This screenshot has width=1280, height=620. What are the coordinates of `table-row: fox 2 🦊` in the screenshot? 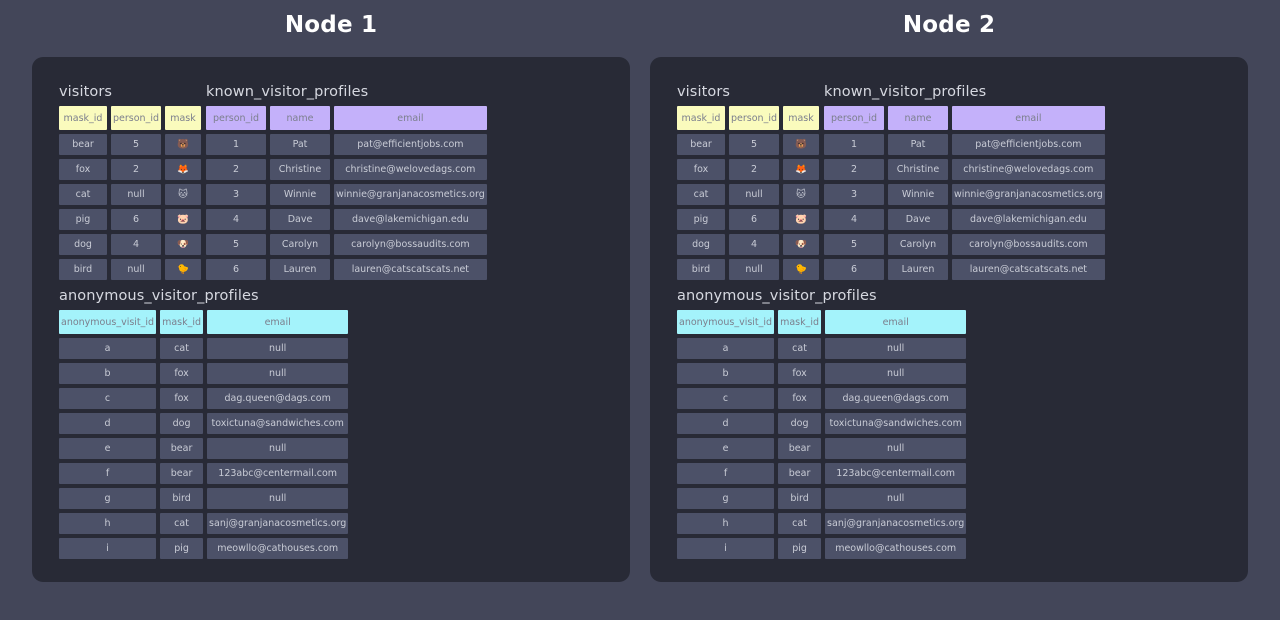 It's located at (130, 169).